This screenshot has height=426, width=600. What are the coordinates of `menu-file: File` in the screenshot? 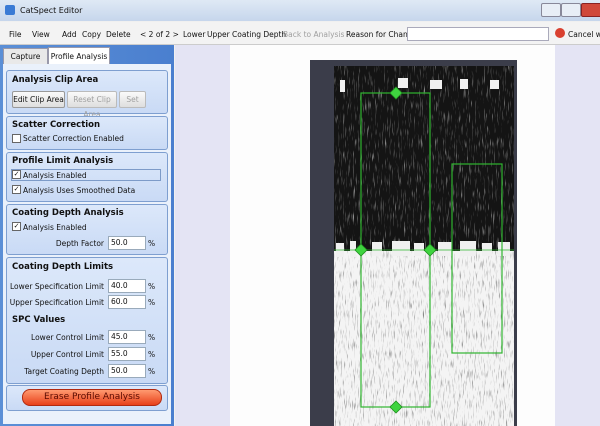 It's located at (15, 34).